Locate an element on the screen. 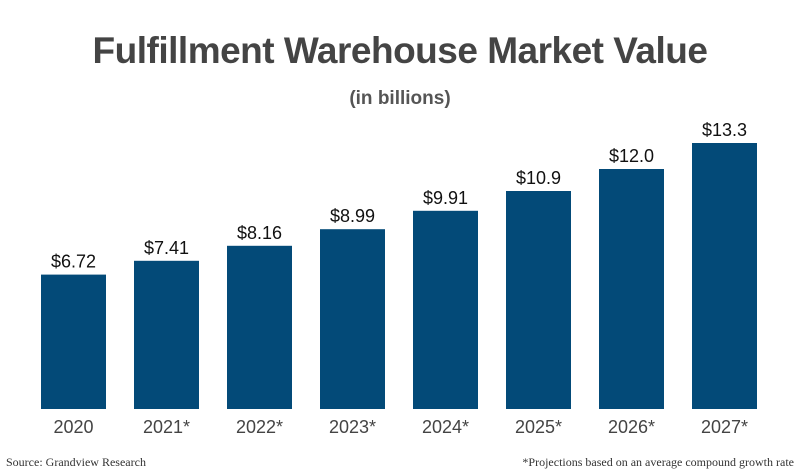 Image resolution: width=800 pixels, height=476 pixels. source-note: Source: Grandview Research is located at coordinates (76, 462).